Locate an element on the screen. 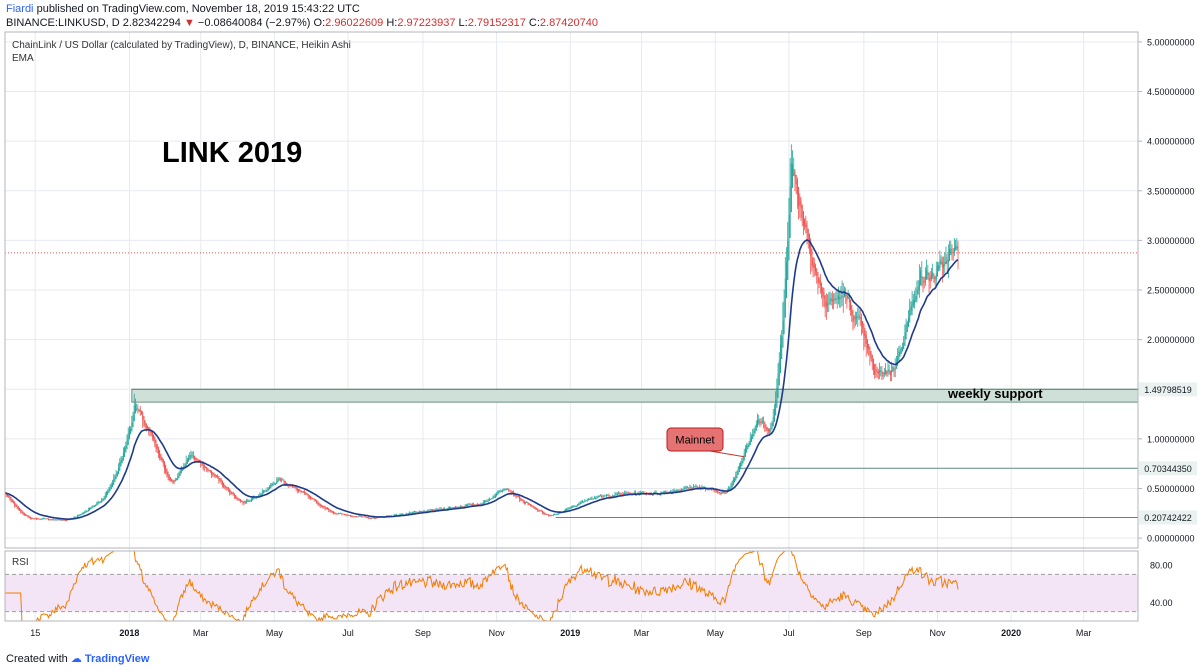 This screenshot has width=1200, height=670. footer-prefix: Created with is located at coordinates (37, 659).